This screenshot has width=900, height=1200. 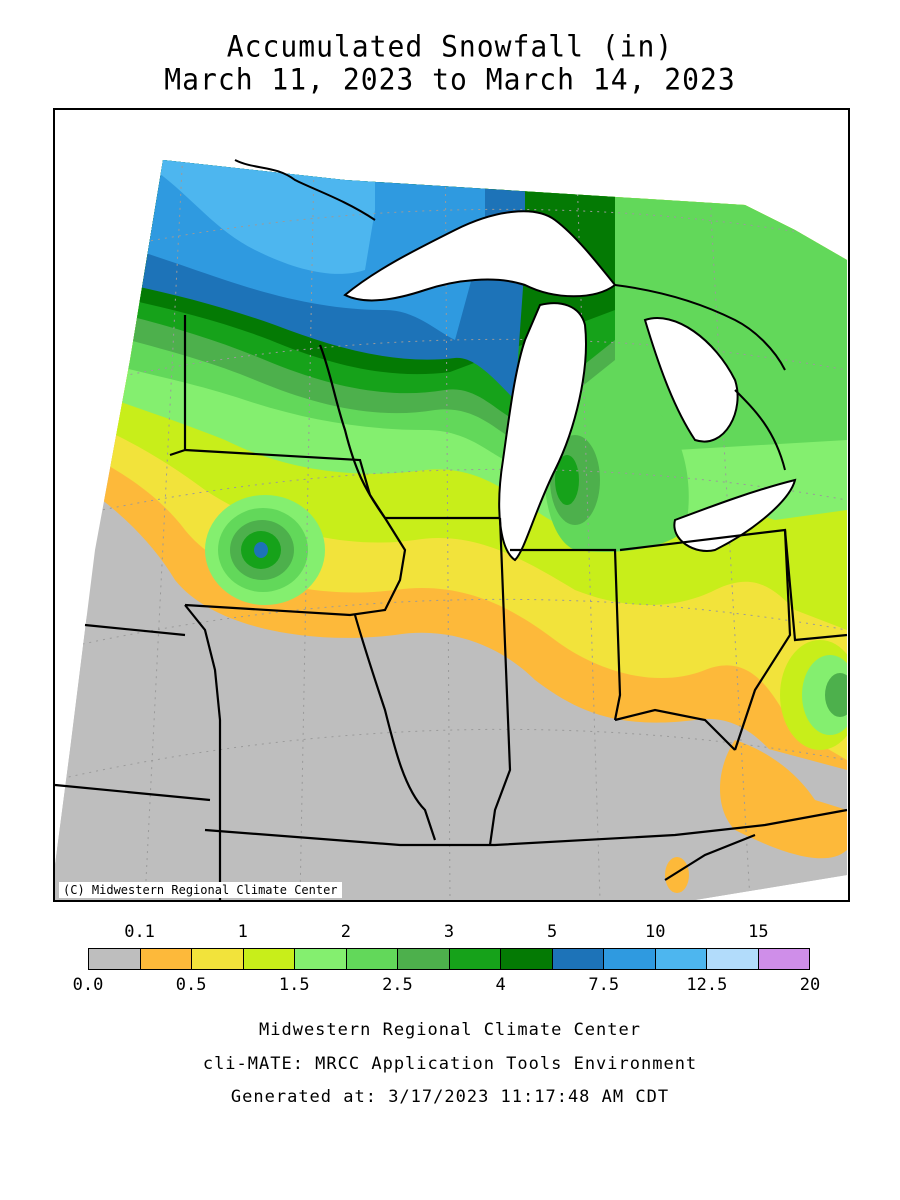 What do you see at coordinates (675, 729) in the screenshot?
I see `border-ky-oh` at bounding box center [675, 729].